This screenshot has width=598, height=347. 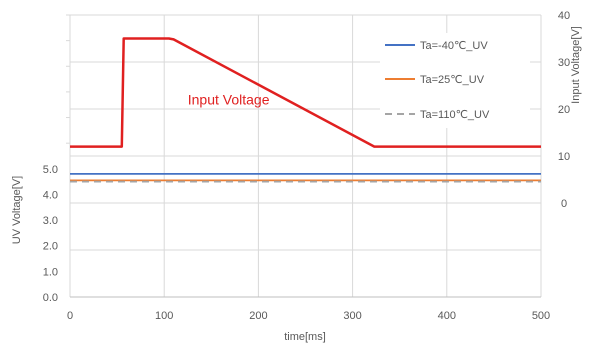 What do you see at coordinates (352, 316) in the screenshot?
I see `x-tick-label: 300` at bounding box center [352, 316].